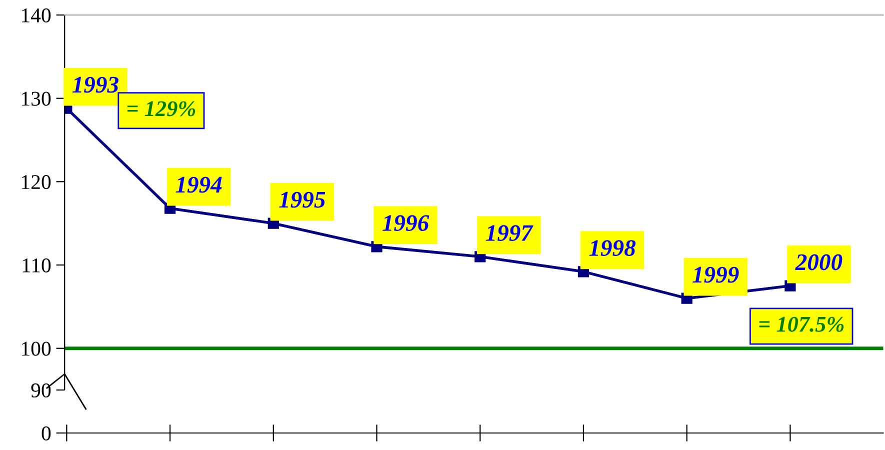 This screenshot has width=885, height=450. Describe the element at coordinates (715, 274) in the screenshot. I see `x-tick-label: 1999` at that location.